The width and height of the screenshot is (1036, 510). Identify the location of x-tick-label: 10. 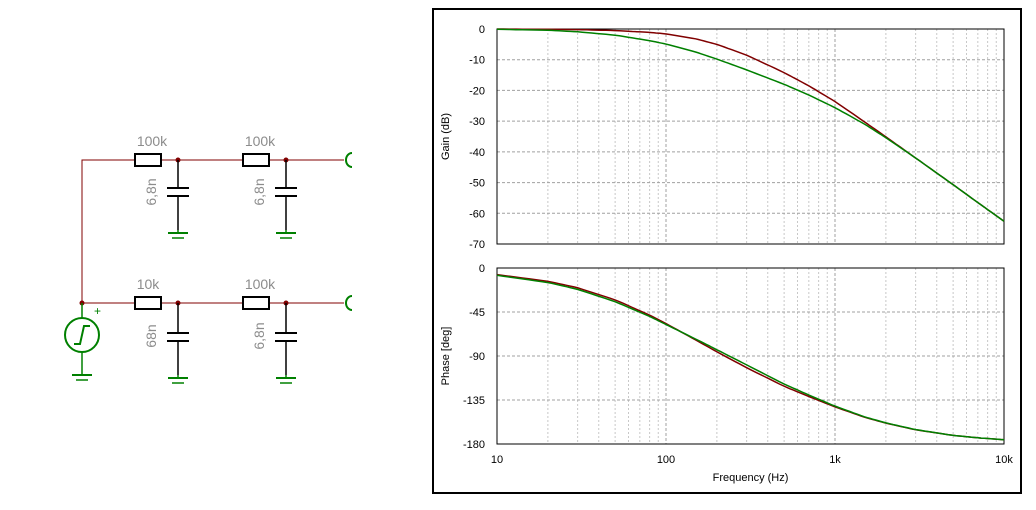
(497, 460).